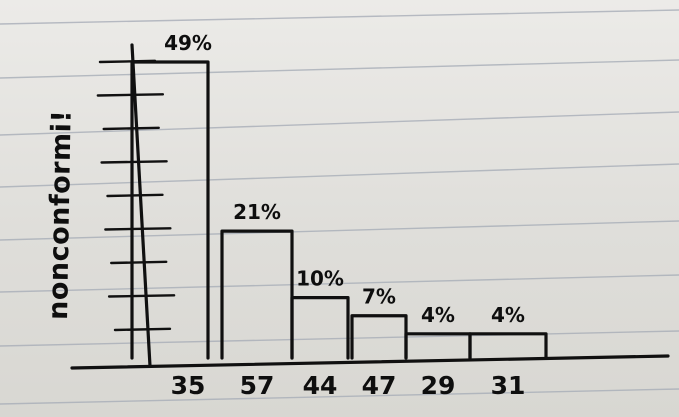  Describe the element at coordinates (141, 205) in the screenshot. I see `y-axis` at that location.